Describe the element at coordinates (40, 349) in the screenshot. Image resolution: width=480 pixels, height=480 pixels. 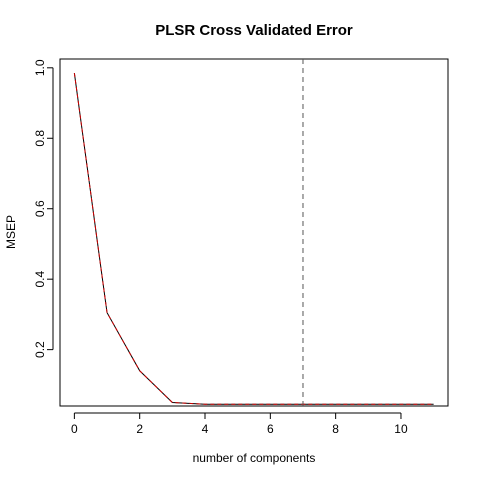
I see `y-tick-label: 0.2` at that location.